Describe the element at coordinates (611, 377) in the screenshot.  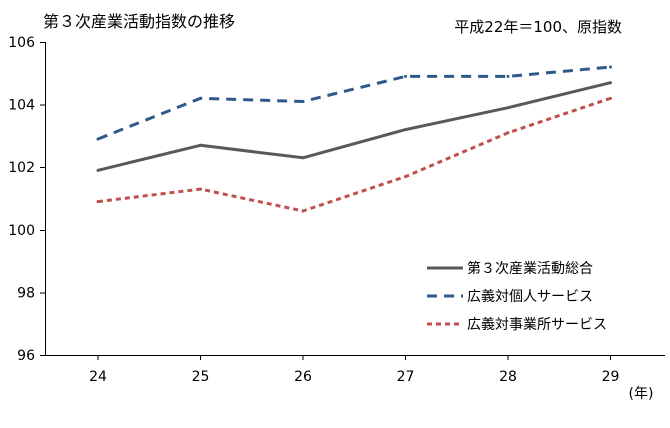
I see `x-tick-label: 29` at that location.